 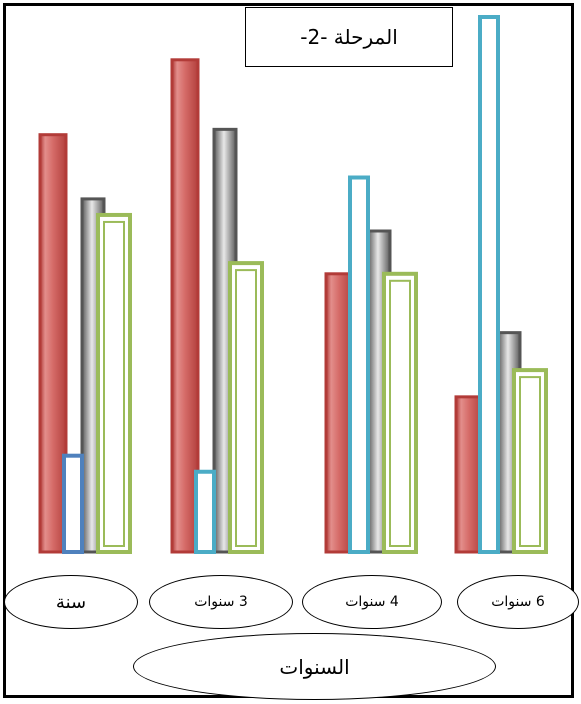 I want to click on category-label-1: سنة, so click(x=71, y=602).